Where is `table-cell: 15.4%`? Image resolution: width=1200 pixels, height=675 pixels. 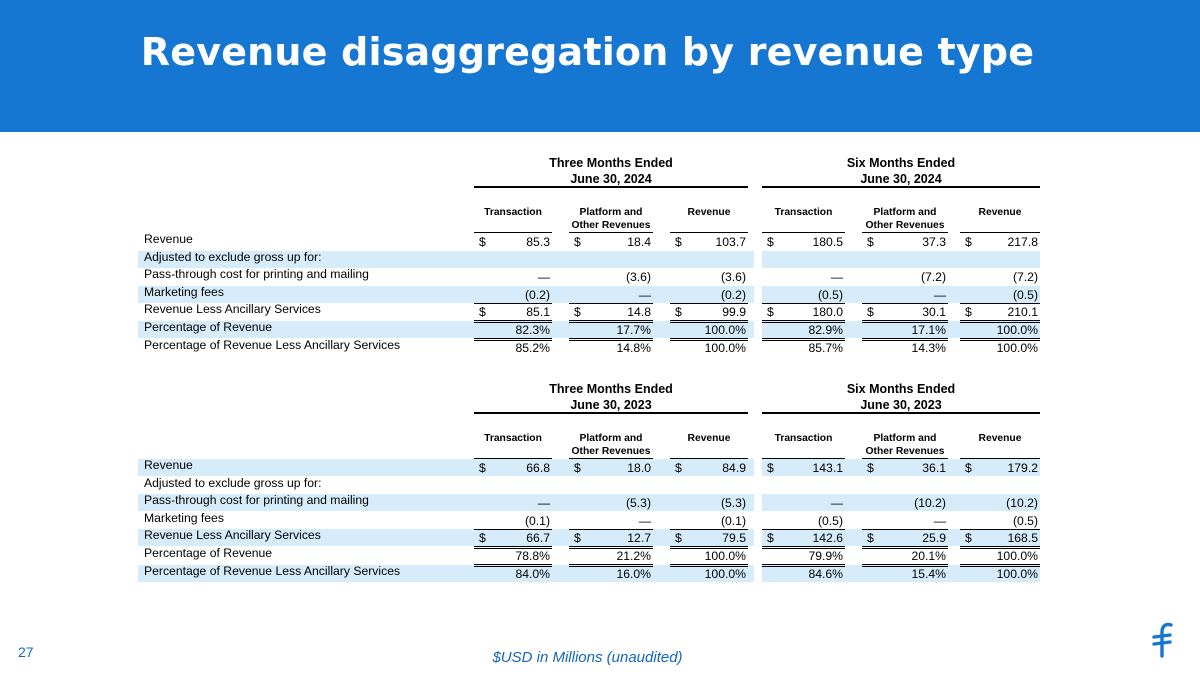 table-cell: 15.4% is located at coordinates (905, 574).